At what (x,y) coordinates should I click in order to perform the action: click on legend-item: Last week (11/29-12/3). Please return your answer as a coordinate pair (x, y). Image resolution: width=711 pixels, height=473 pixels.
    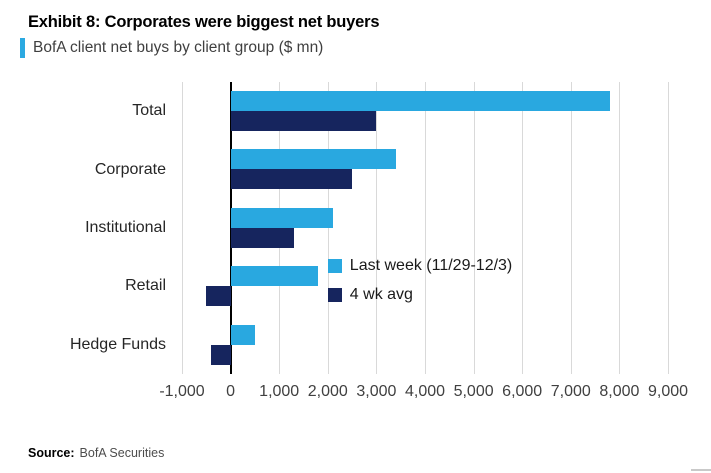
    Looking at the image, I should click on (420, 266).